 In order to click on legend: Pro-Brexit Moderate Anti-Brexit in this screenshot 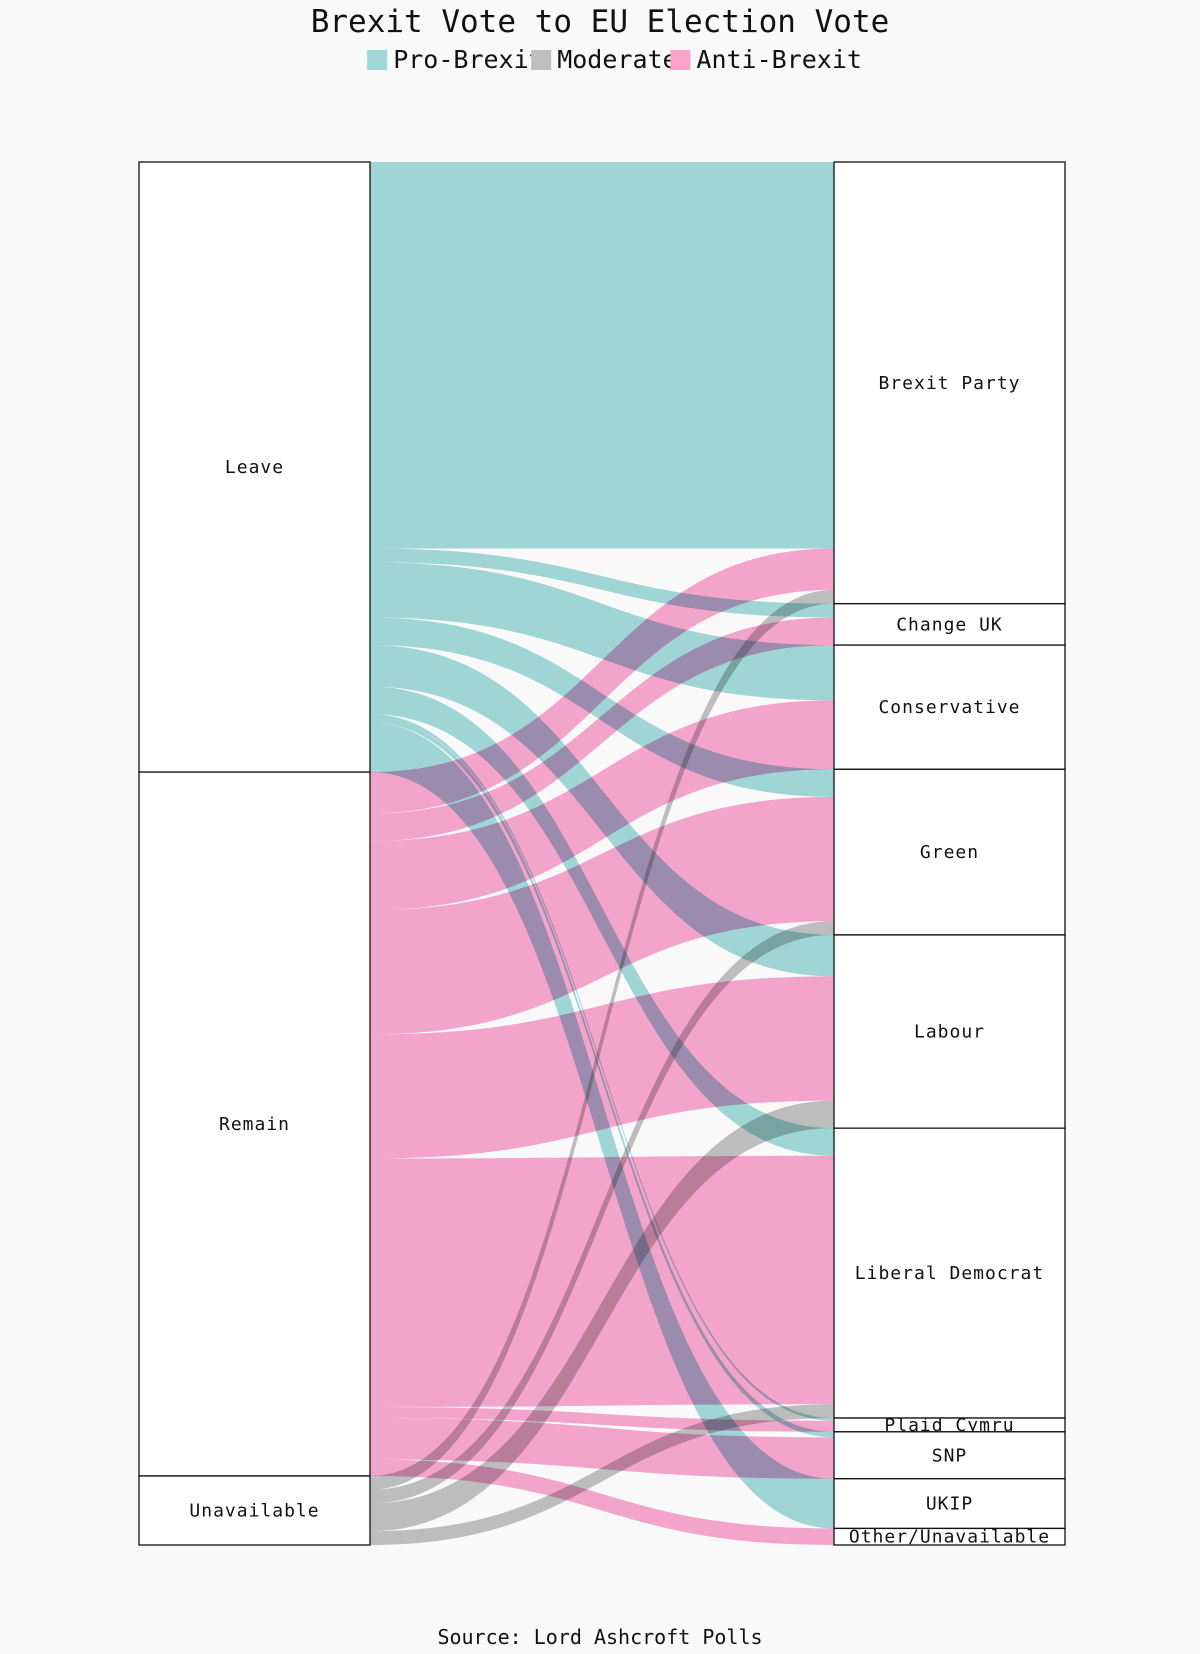, I will do `click(614, 59)`.